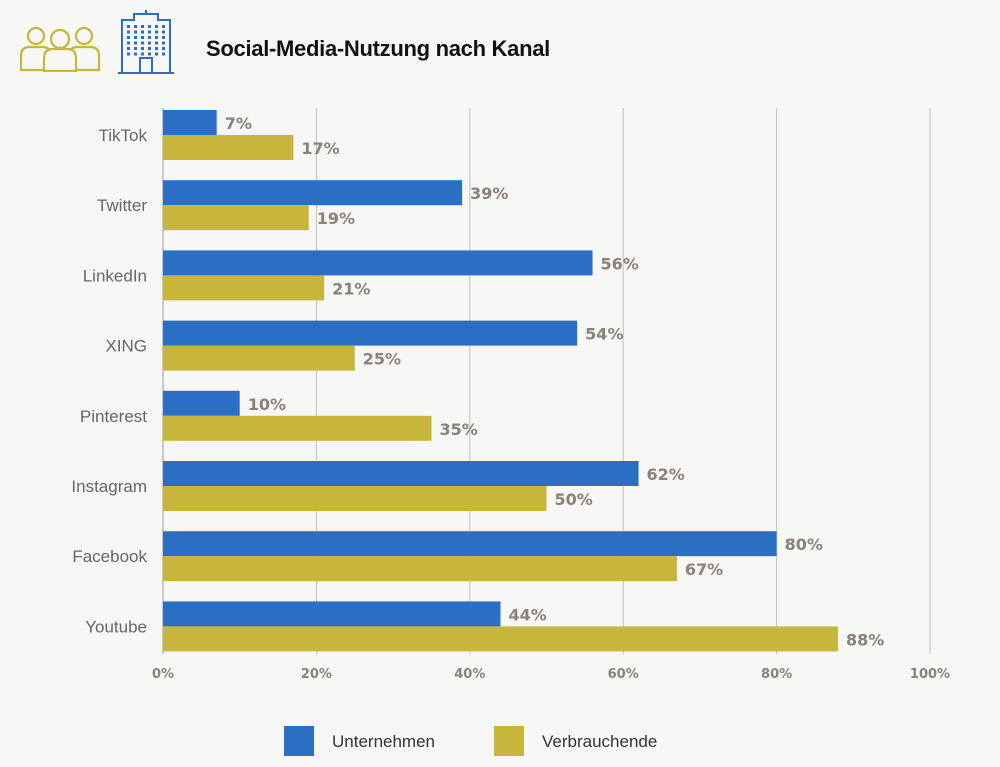 The height and width of the screenshot is (767, 1000). Describe the element at coordinates (163, 674) in the screenshot. I see `x-tick-label: 0%` at that location.